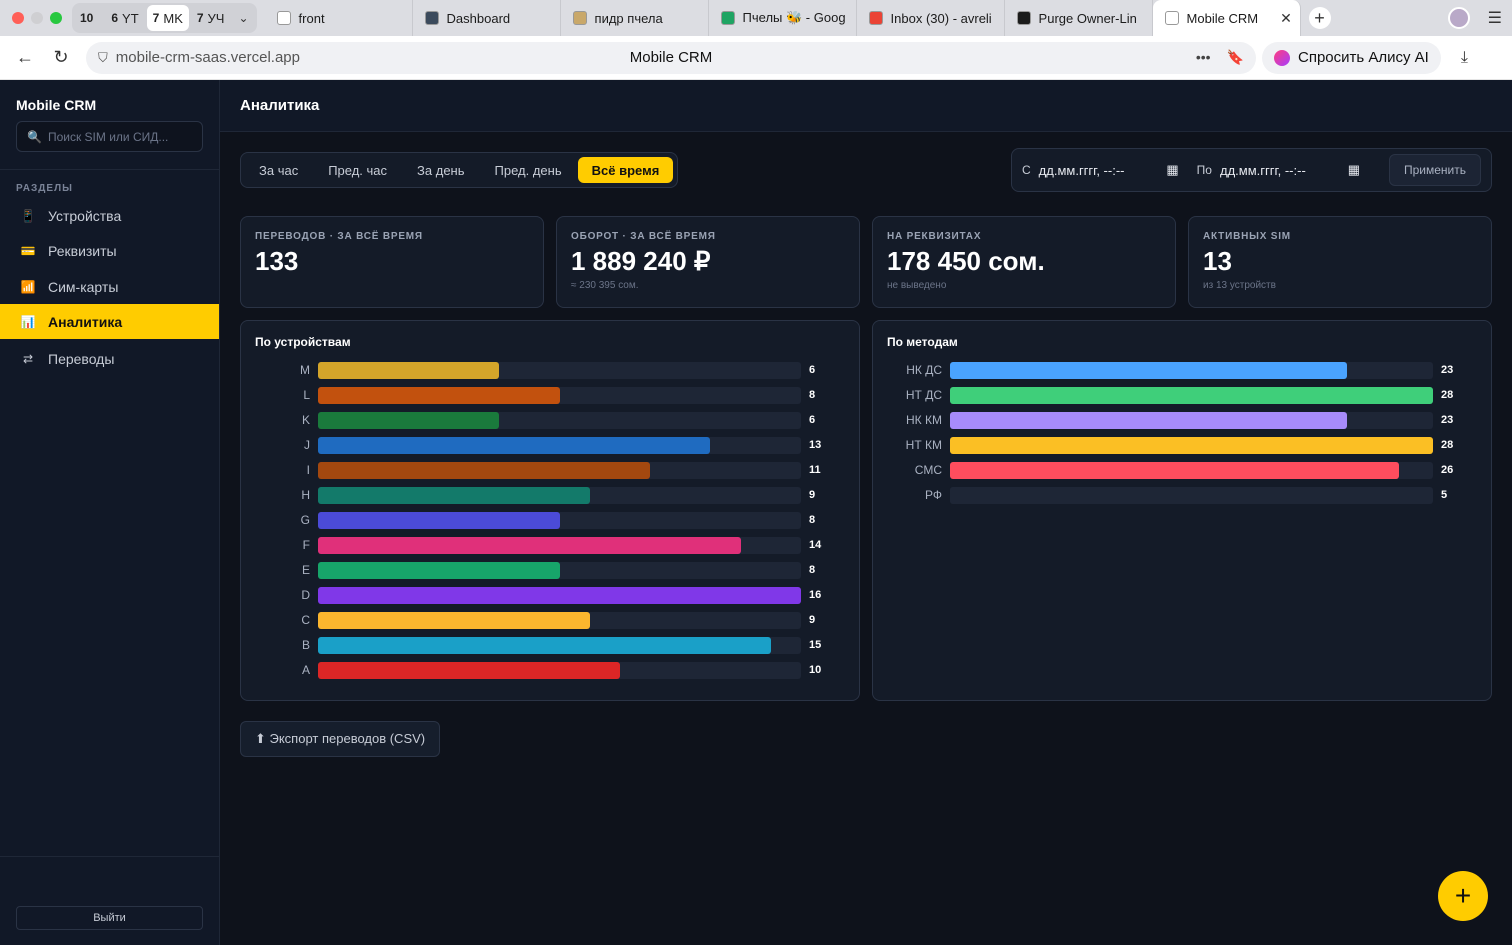 This screenshot has width=1512, height=945. Describe the element at coordinates (1463, 896) in the screenshot. I see `add-button: +` at that location.